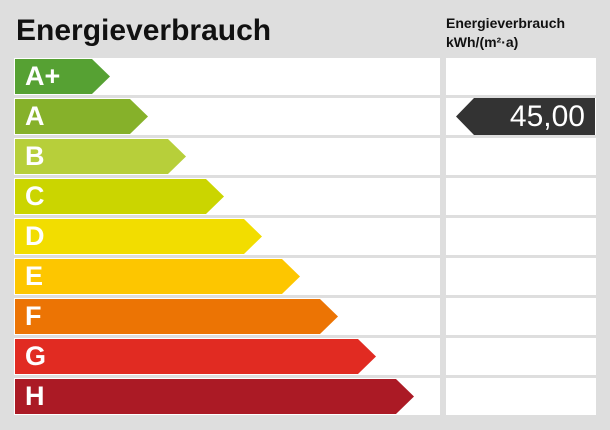  What do you see at coordinates (138, 236) in the screenshot?
I see `class-arrow: D` at bounding box center [138, 236].